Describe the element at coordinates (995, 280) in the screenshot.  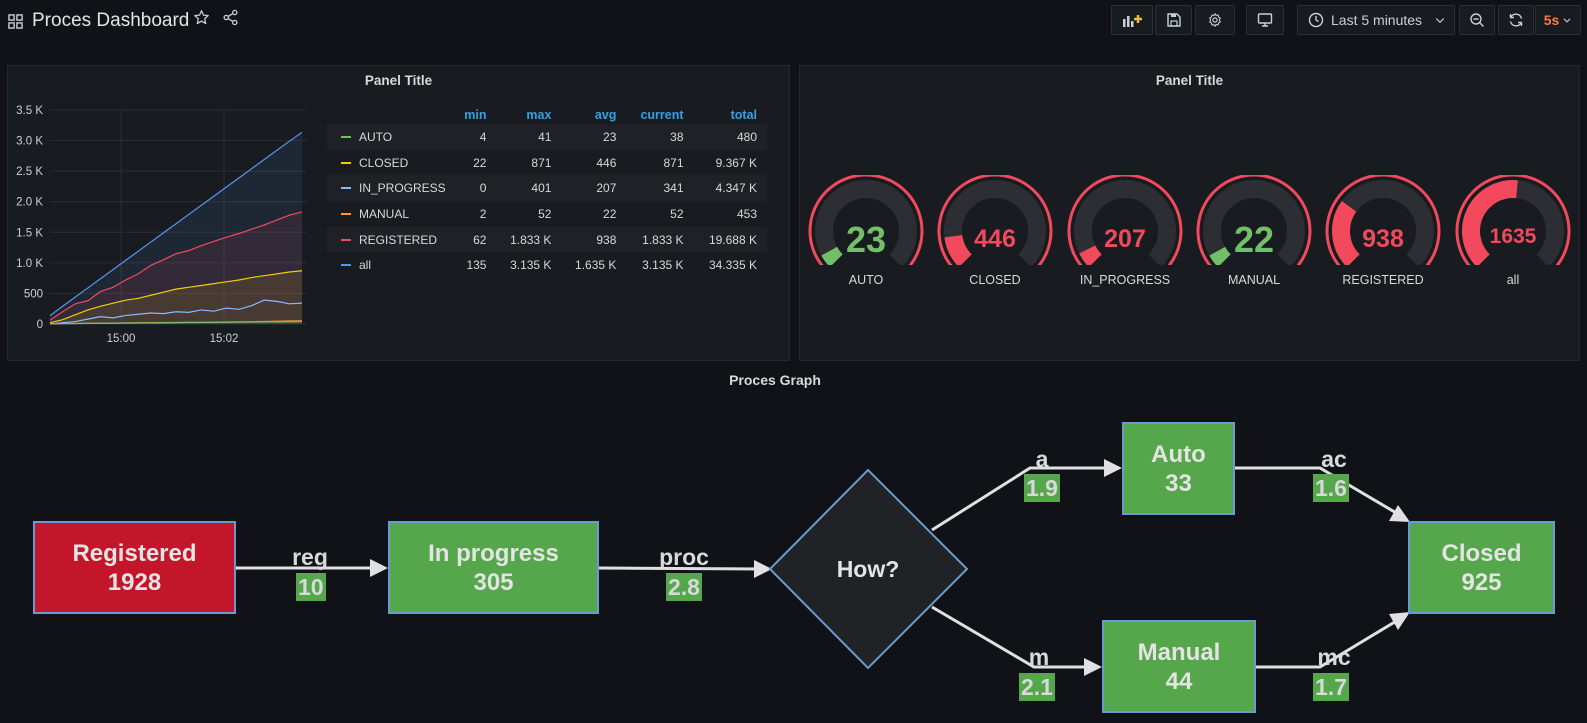
I see `gauge-label: CLOSED` at that location.